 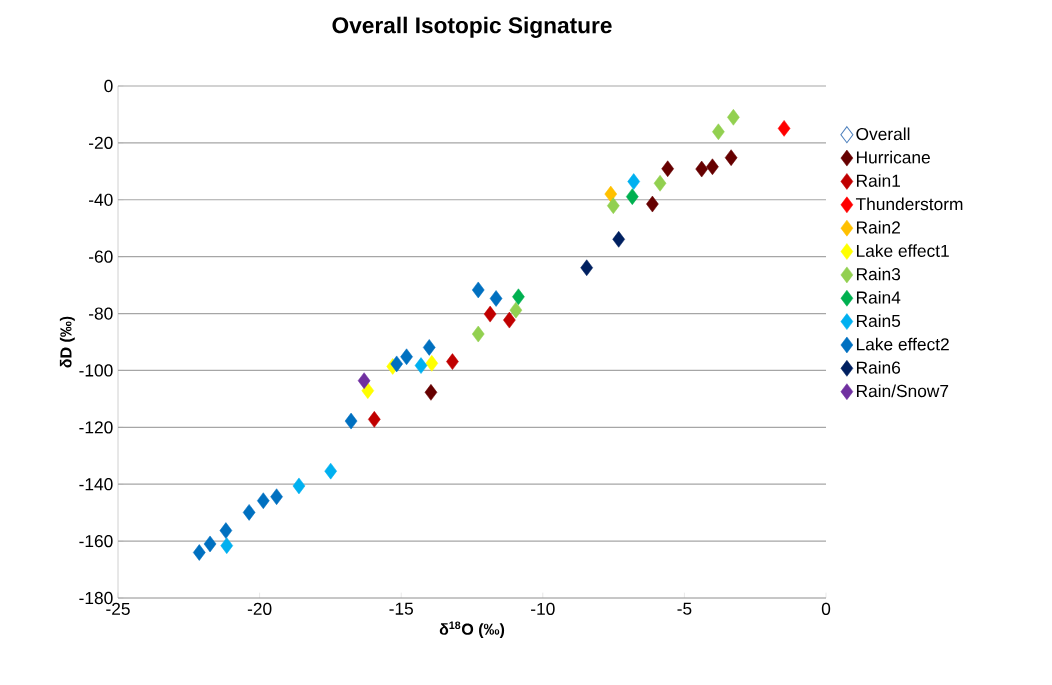 What do you see at coordinates (902, 250) in the screenshot?
I see `legend-label: Lake effect1` at bounding box center [902, 250].